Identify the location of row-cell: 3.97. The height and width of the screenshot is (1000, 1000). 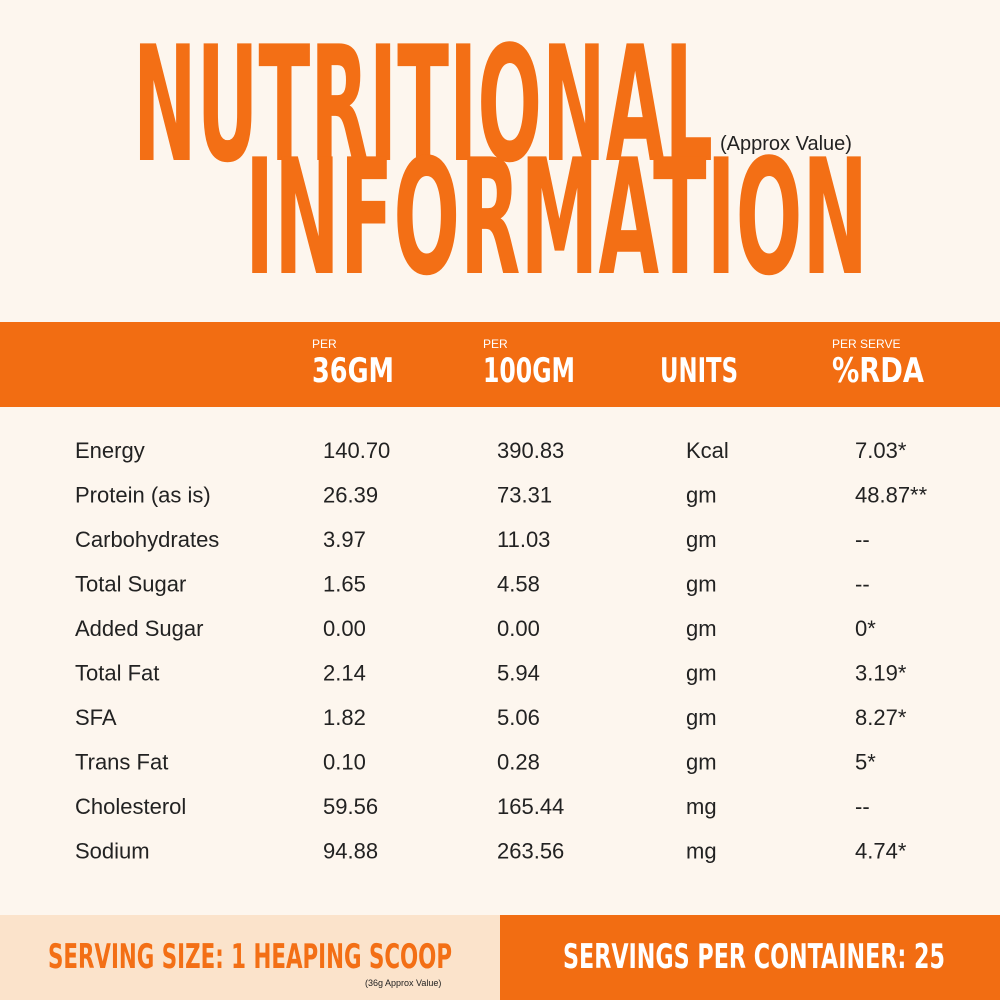
(344, 539).